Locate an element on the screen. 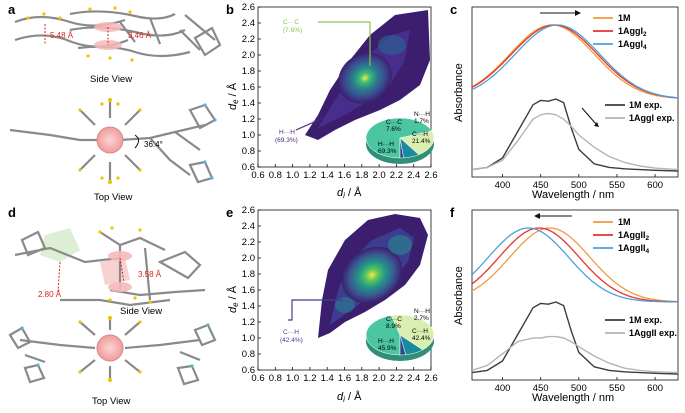 The width and height of the screenshot is (685, 413). y-axis-label: de / Å is located at coordinates (233, 299).